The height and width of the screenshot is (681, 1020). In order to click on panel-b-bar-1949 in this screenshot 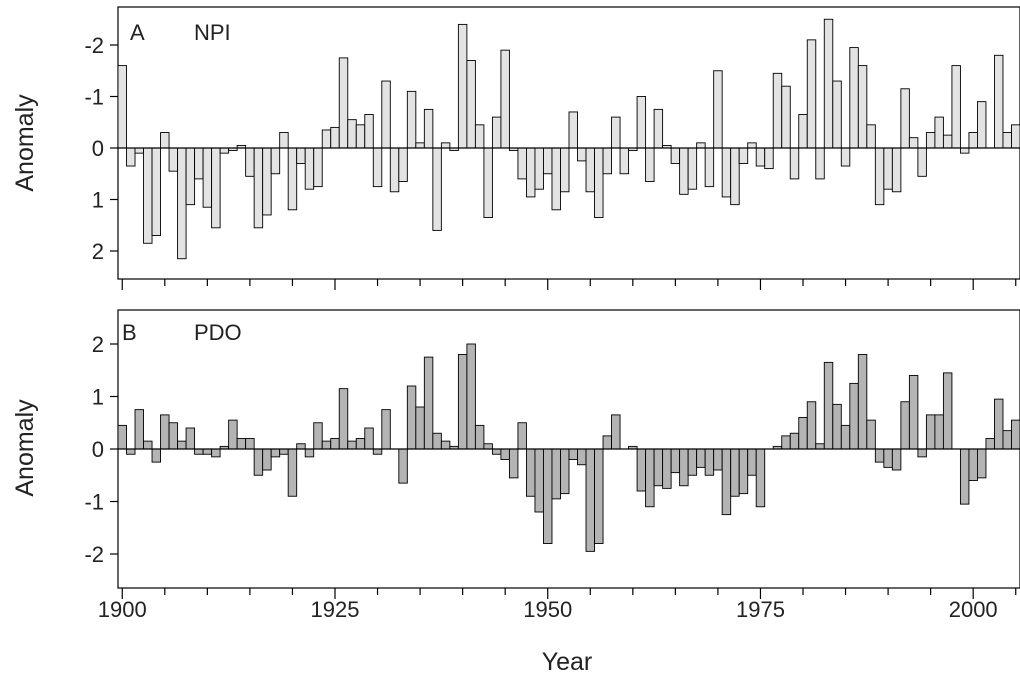, I will do `click(539, 480)`.